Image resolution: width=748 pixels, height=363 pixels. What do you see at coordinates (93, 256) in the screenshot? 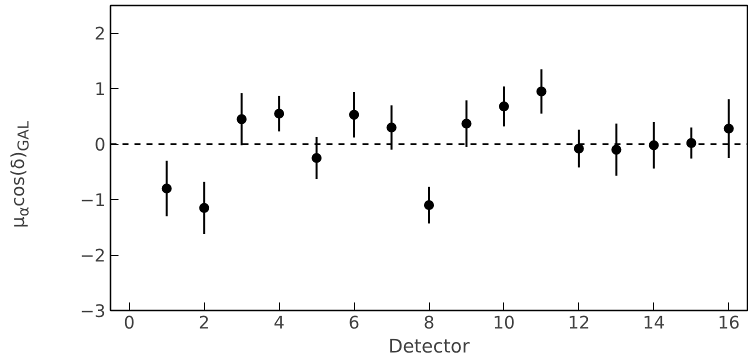
I see `y-tick-label: −2` at bounding box center [93, 256].